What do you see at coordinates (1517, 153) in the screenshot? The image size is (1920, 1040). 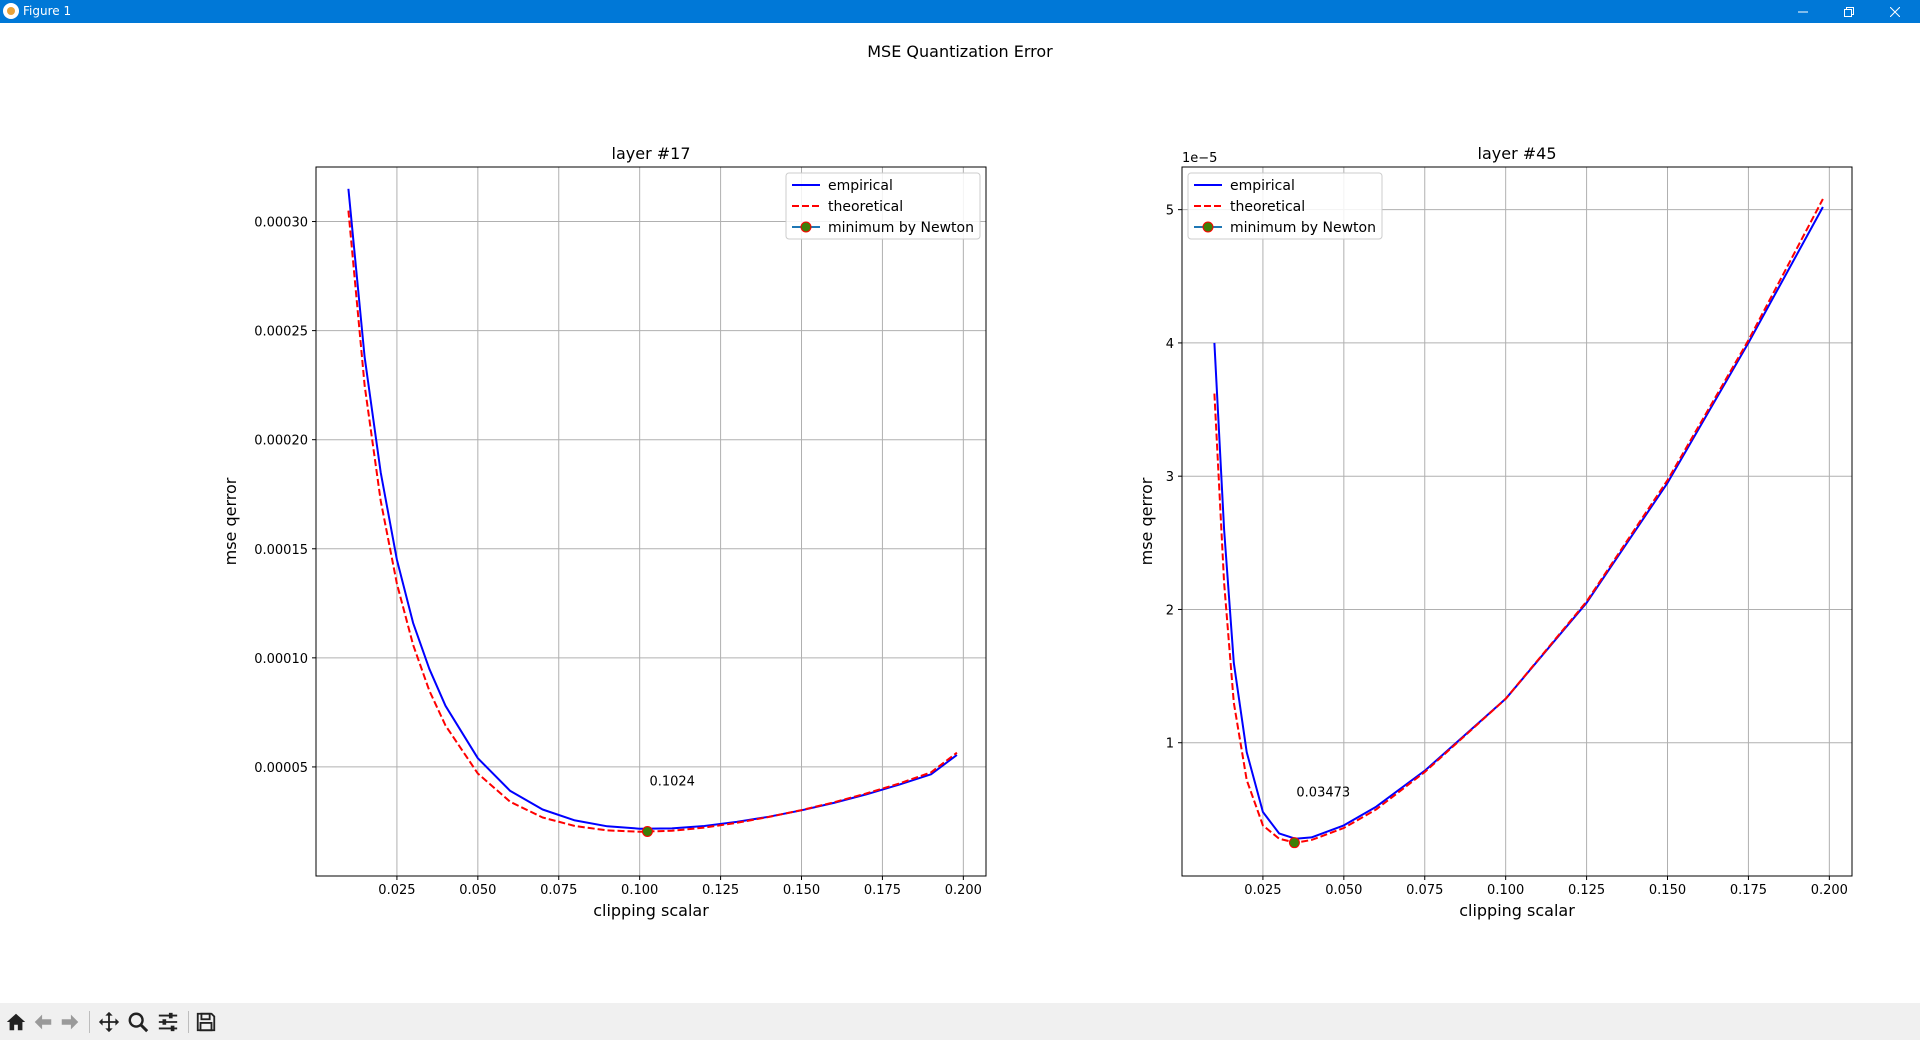 I see `chart-title: layer #45` at bounding box center [1517, 153].